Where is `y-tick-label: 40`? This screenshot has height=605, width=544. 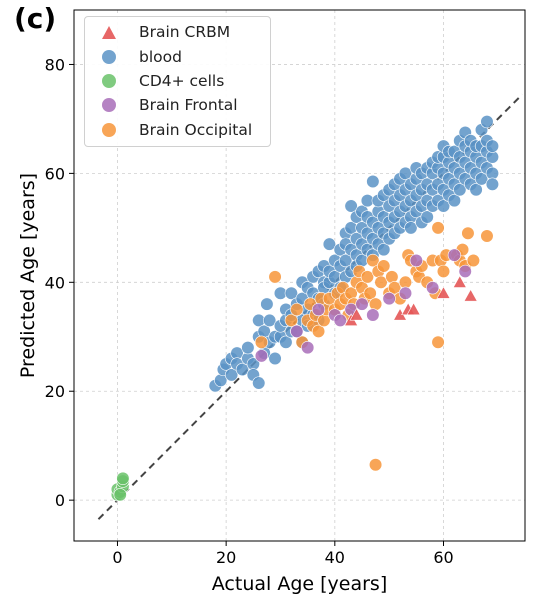
y-tick-label: 40 is located at coordinates (55, 282).